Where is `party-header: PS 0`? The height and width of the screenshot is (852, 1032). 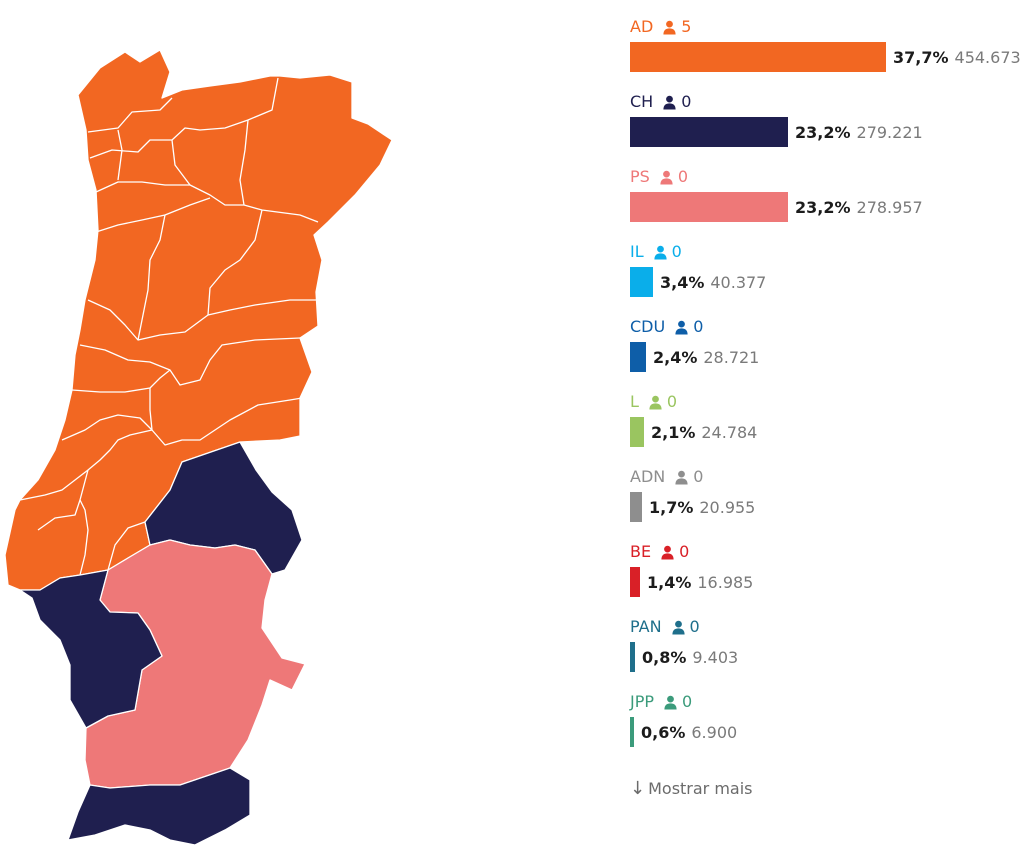
party-header: PS 0 is located at coordinates (659, 177).